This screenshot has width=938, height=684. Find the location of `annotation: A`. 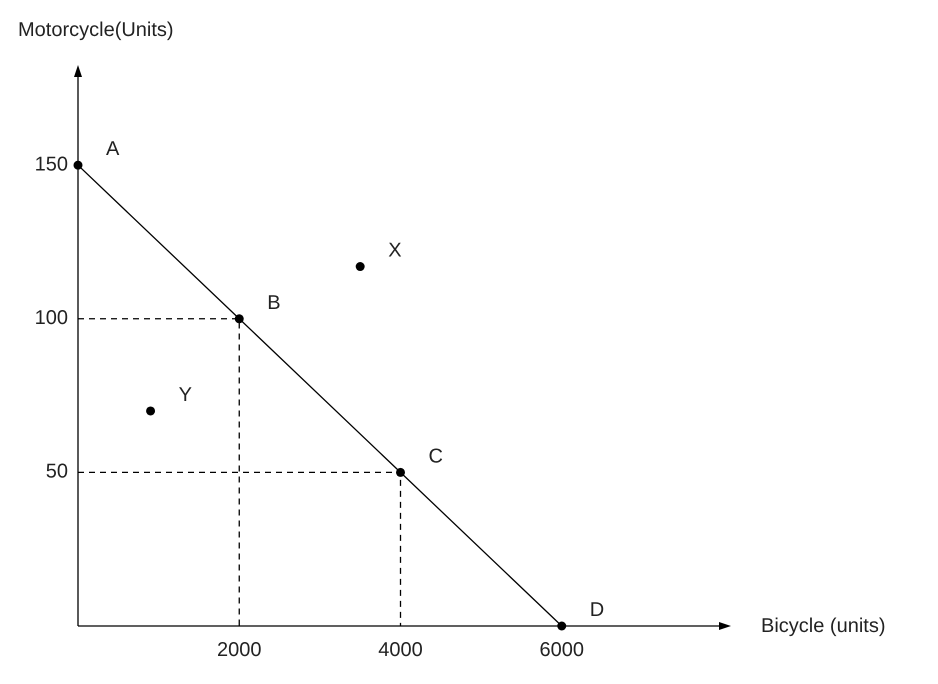

annotation: A is located at coordinates (113, 149).